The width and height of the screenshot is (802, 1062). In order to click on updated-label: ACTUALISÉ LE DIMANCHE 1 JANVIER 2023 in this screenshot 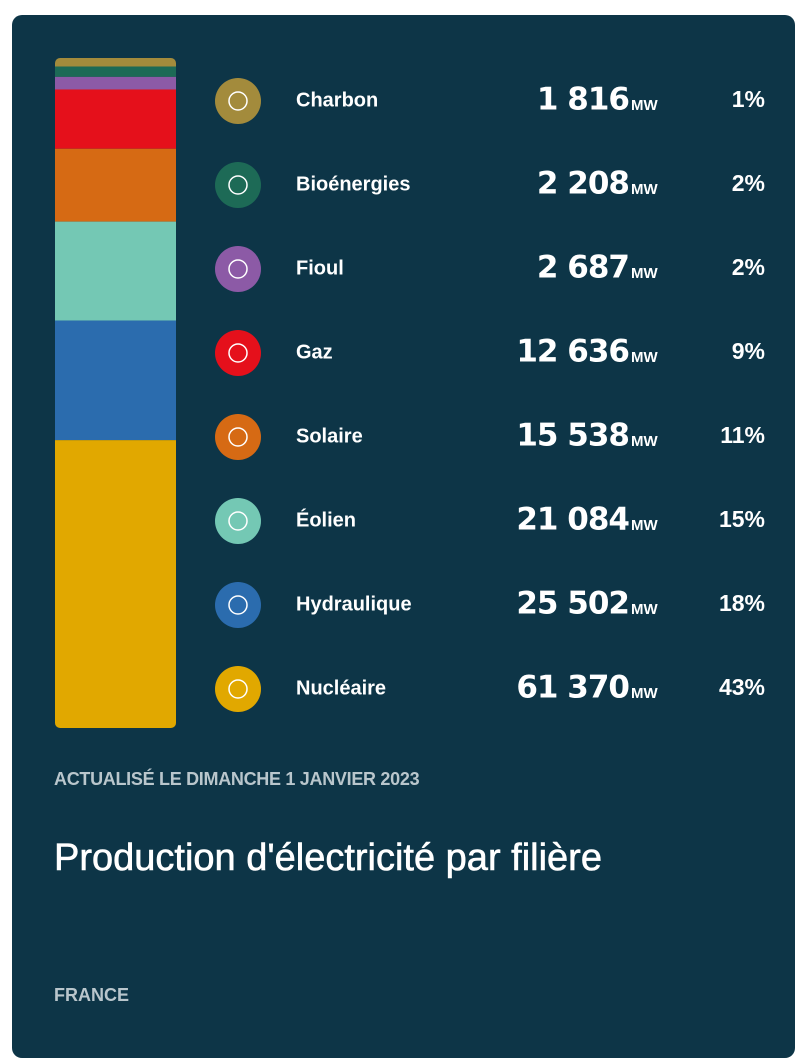, I will do `click(237, 779)`.